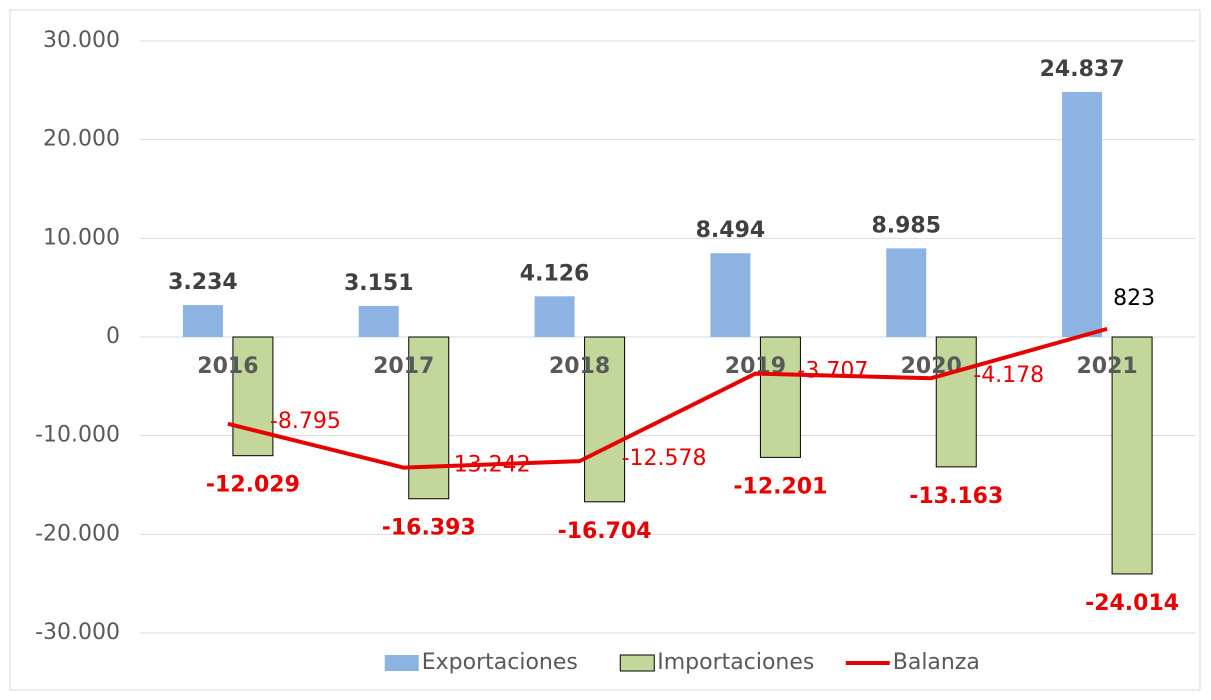  What do you see at coordinates (579, 366) in the screenshot?
I see `x-tick-label: 2018` at bounding box center [579, 366].